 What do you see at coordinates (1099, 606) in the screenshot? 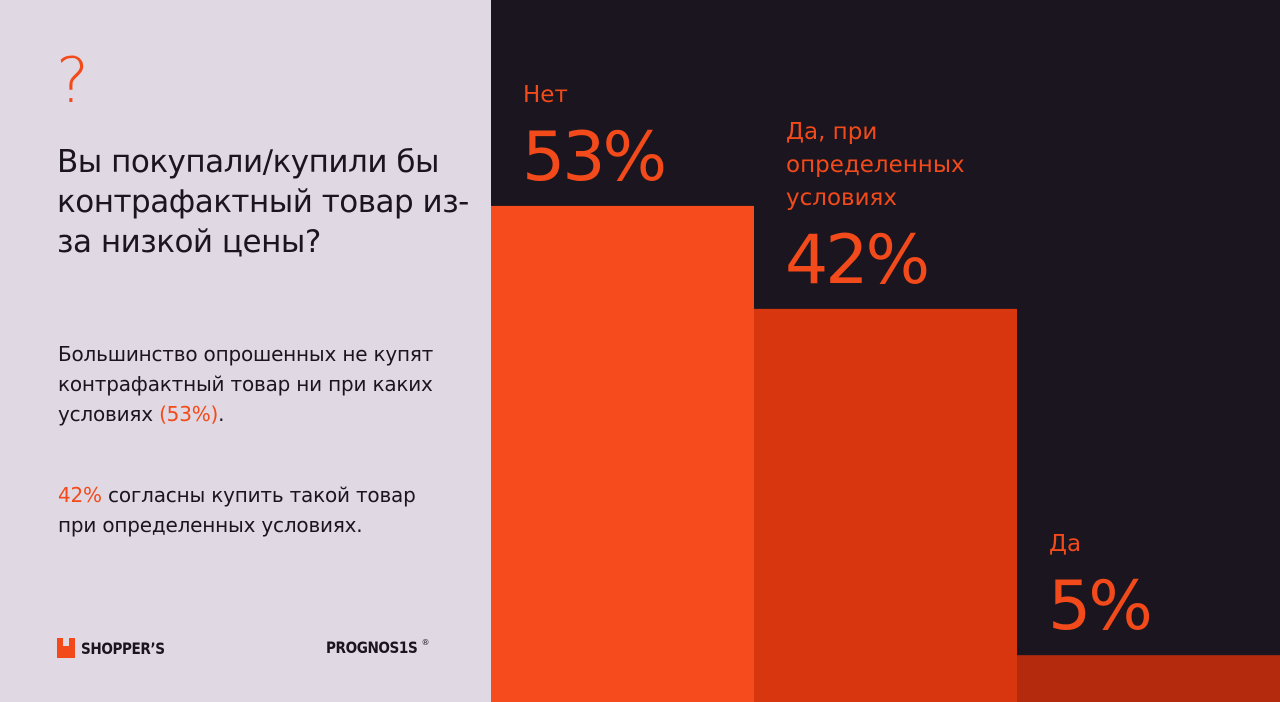
I see `value-label-yes: 5%` at bounding box center [1099, 606].